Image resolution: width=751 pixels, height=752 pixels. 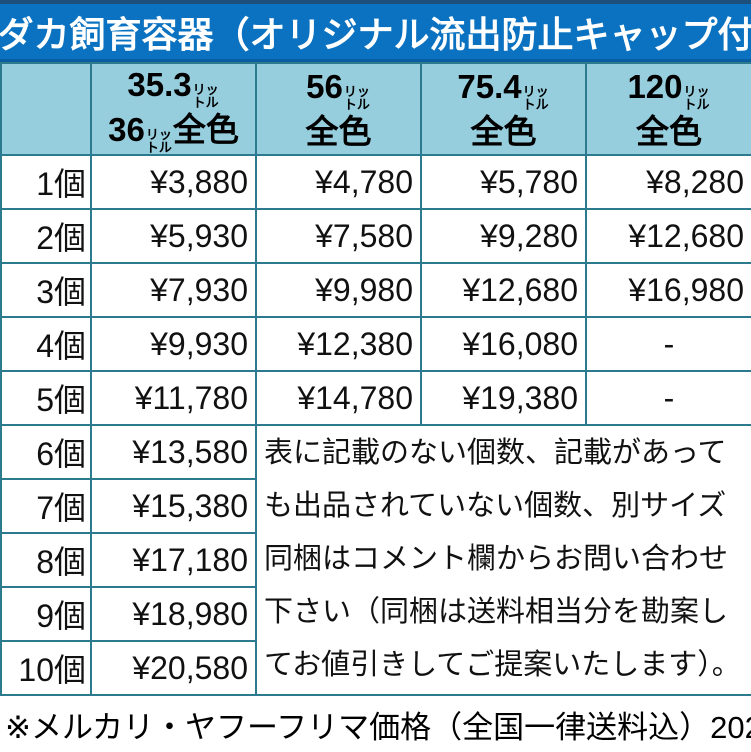 I want to click on table-row: 10個 ¥20,580, so click(x=375, y=668).